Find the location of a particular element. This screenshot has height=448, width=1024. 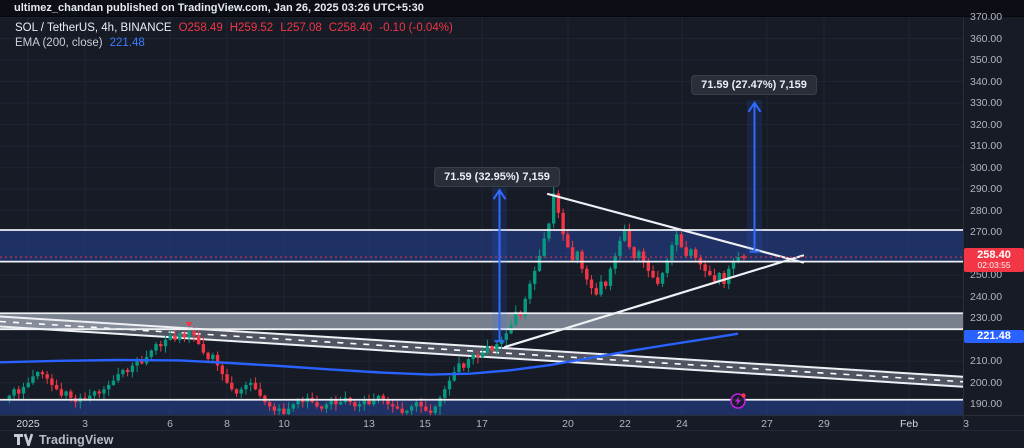

tradingview-logo-icon is located at coordinates (23, 439).